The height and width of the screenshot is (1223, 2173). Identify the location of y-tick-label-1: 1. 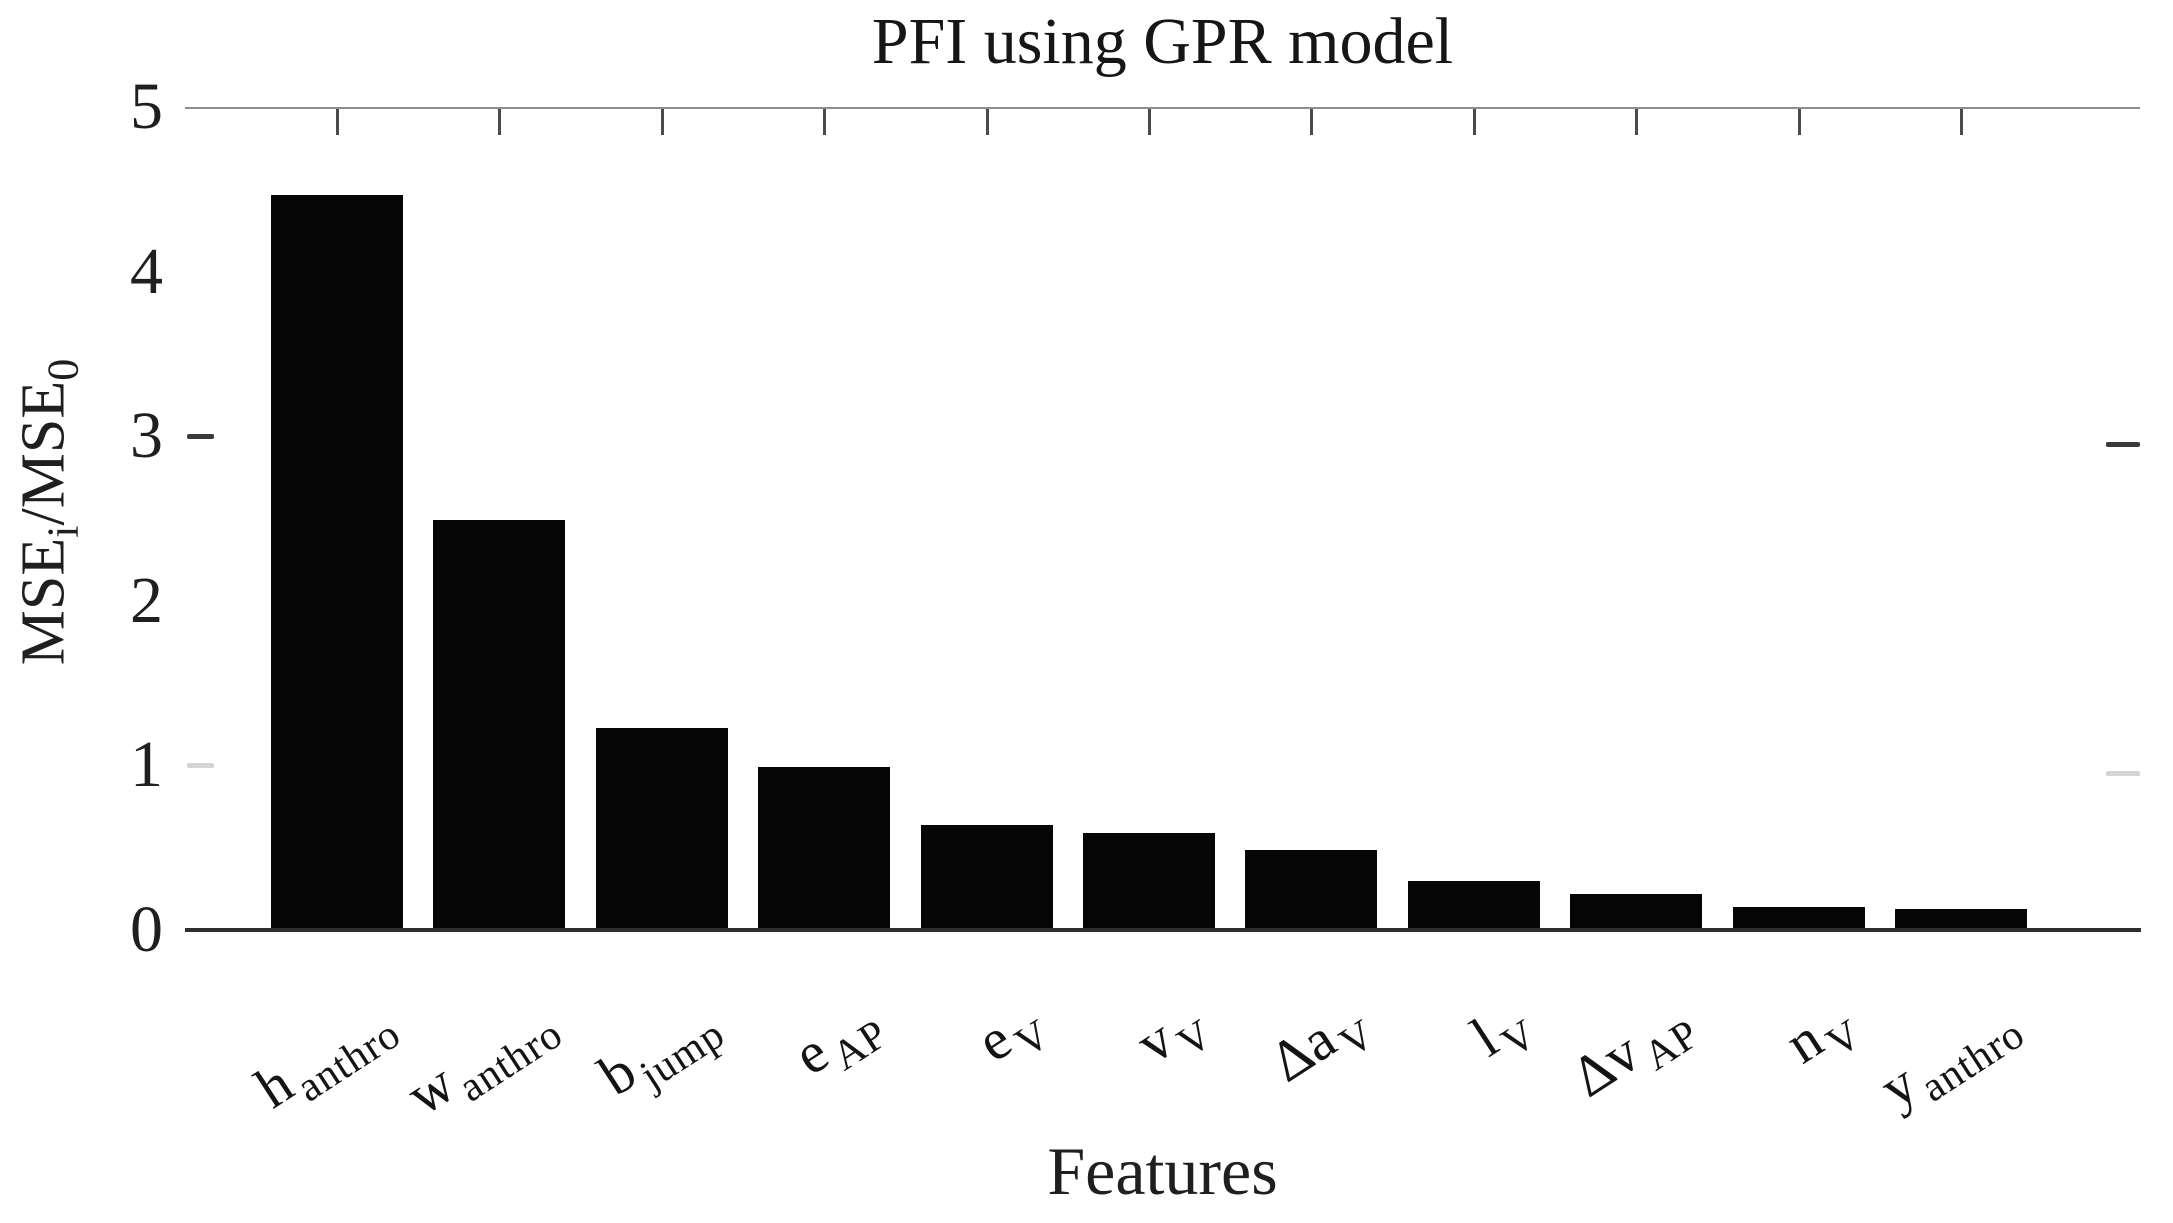
(146, 764).